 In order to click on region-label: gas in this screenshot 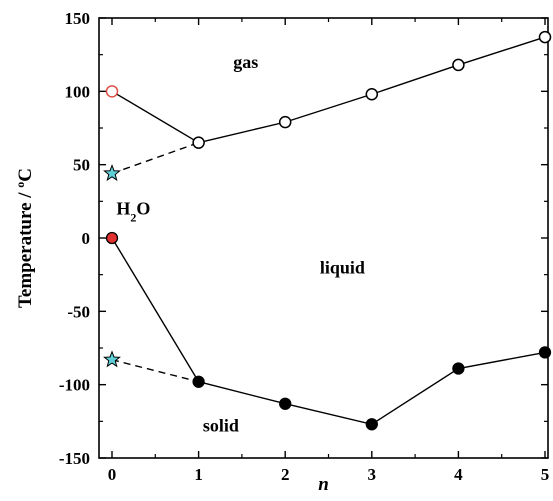, I will do `click(245, 62)`.